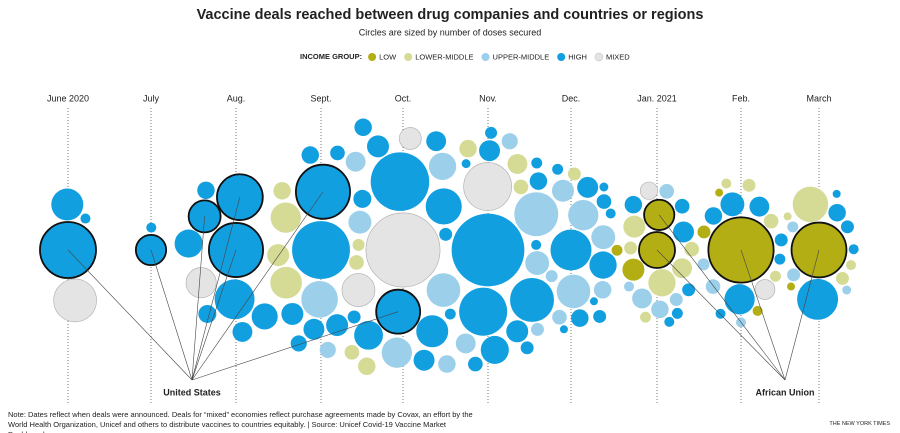 This screenshot has height=433, width=900. What do you see at coordinates (859, 424) in the screenshot?
I see `credit: THE NEW YORK TIMES` at bounding box center [859, 424].